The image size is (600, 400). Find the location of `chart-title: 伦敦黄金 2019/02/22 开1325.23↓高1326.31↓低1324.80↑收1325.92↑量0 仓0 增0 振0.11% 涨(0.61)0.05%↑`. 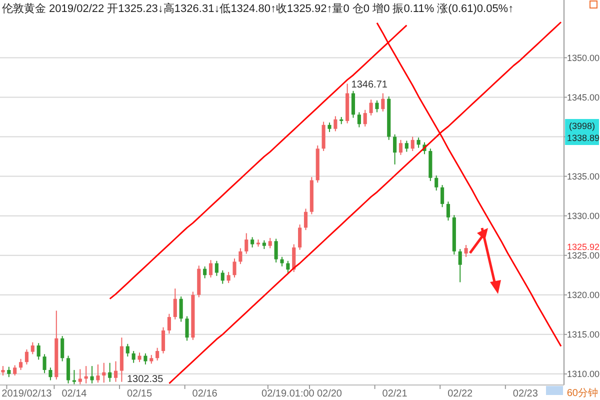

chart-title: 伦敦黄金 2019/02/22 开1325.23↓高1326.31↓低1324.80↑收1325.92↑量0 仓0 增0 振0.11% 涨(0.61)0.05%↑ is located at coordinates (258, 8).